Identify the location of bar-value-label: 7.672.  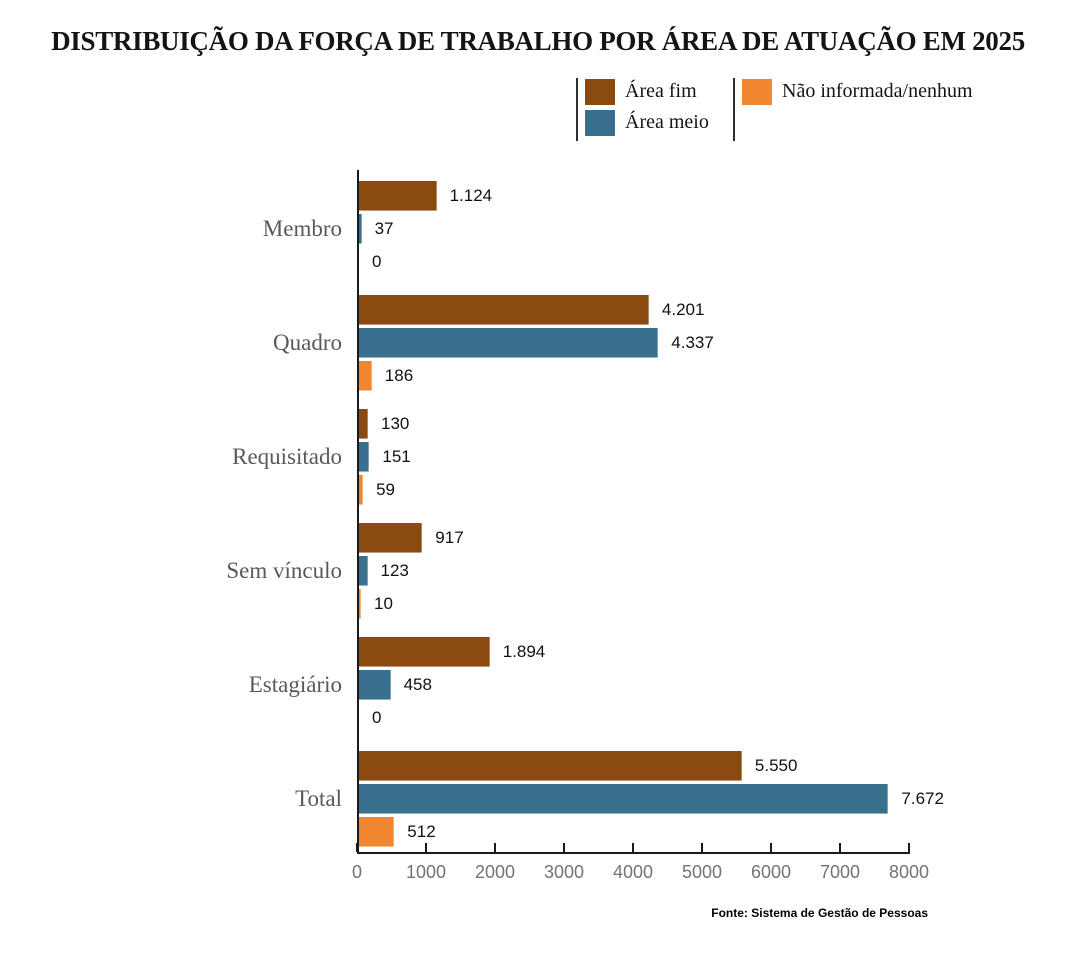
(922, 798).